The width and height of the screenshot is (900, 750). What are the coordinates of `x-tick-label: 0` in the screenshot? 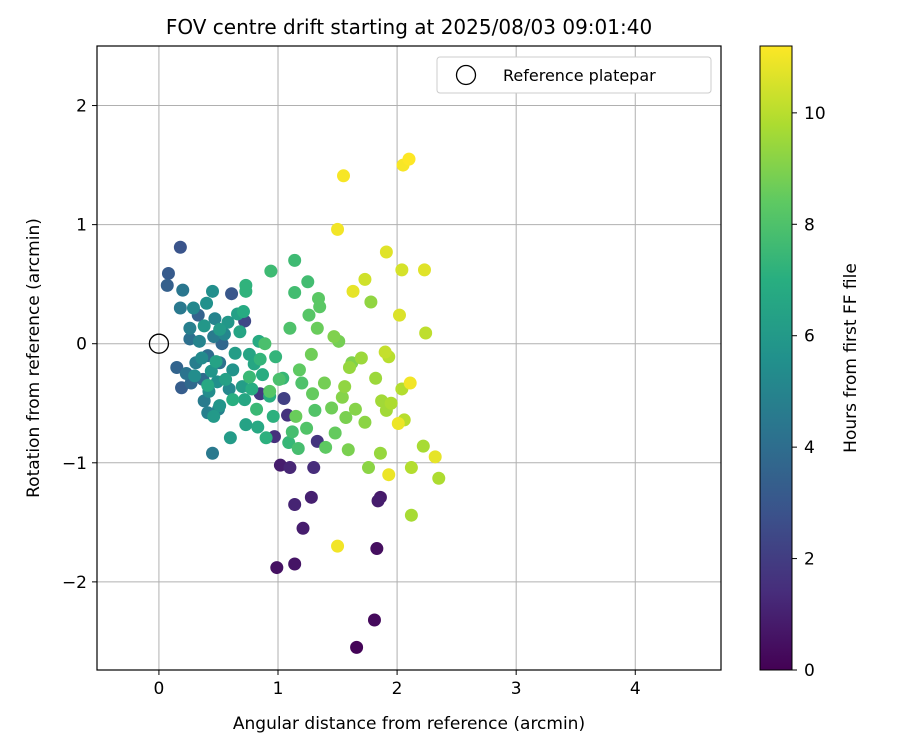 It's located at (159, 689).